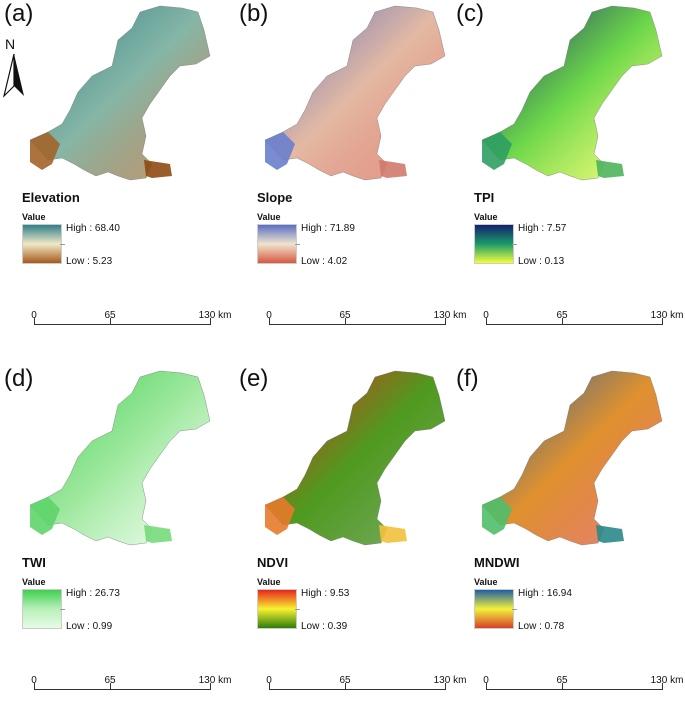 The image size is (685, 725). Describe the element at coordinates (497, 562) in the screenshot. I see `legend-title: MNDWI` at that location.